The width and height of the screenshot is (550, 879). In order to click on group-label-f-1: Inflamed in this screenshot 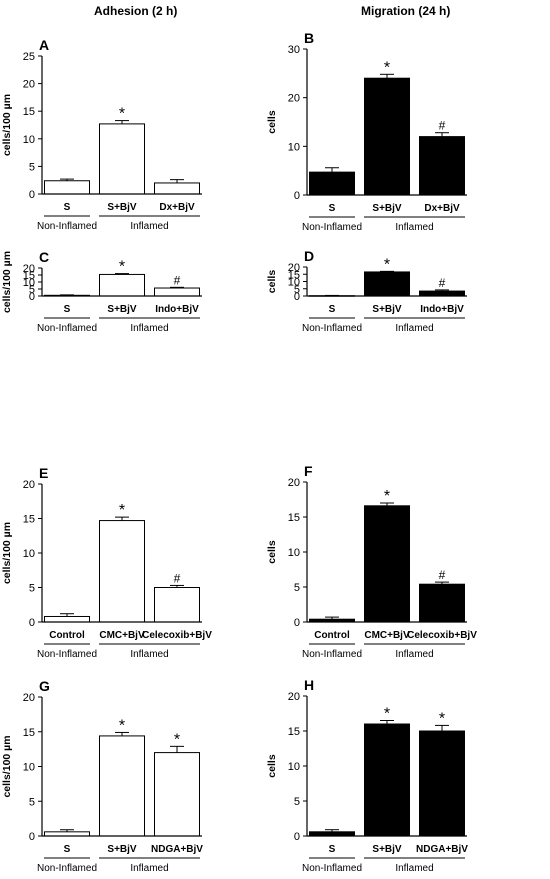, I will do `click(414, 654)`.